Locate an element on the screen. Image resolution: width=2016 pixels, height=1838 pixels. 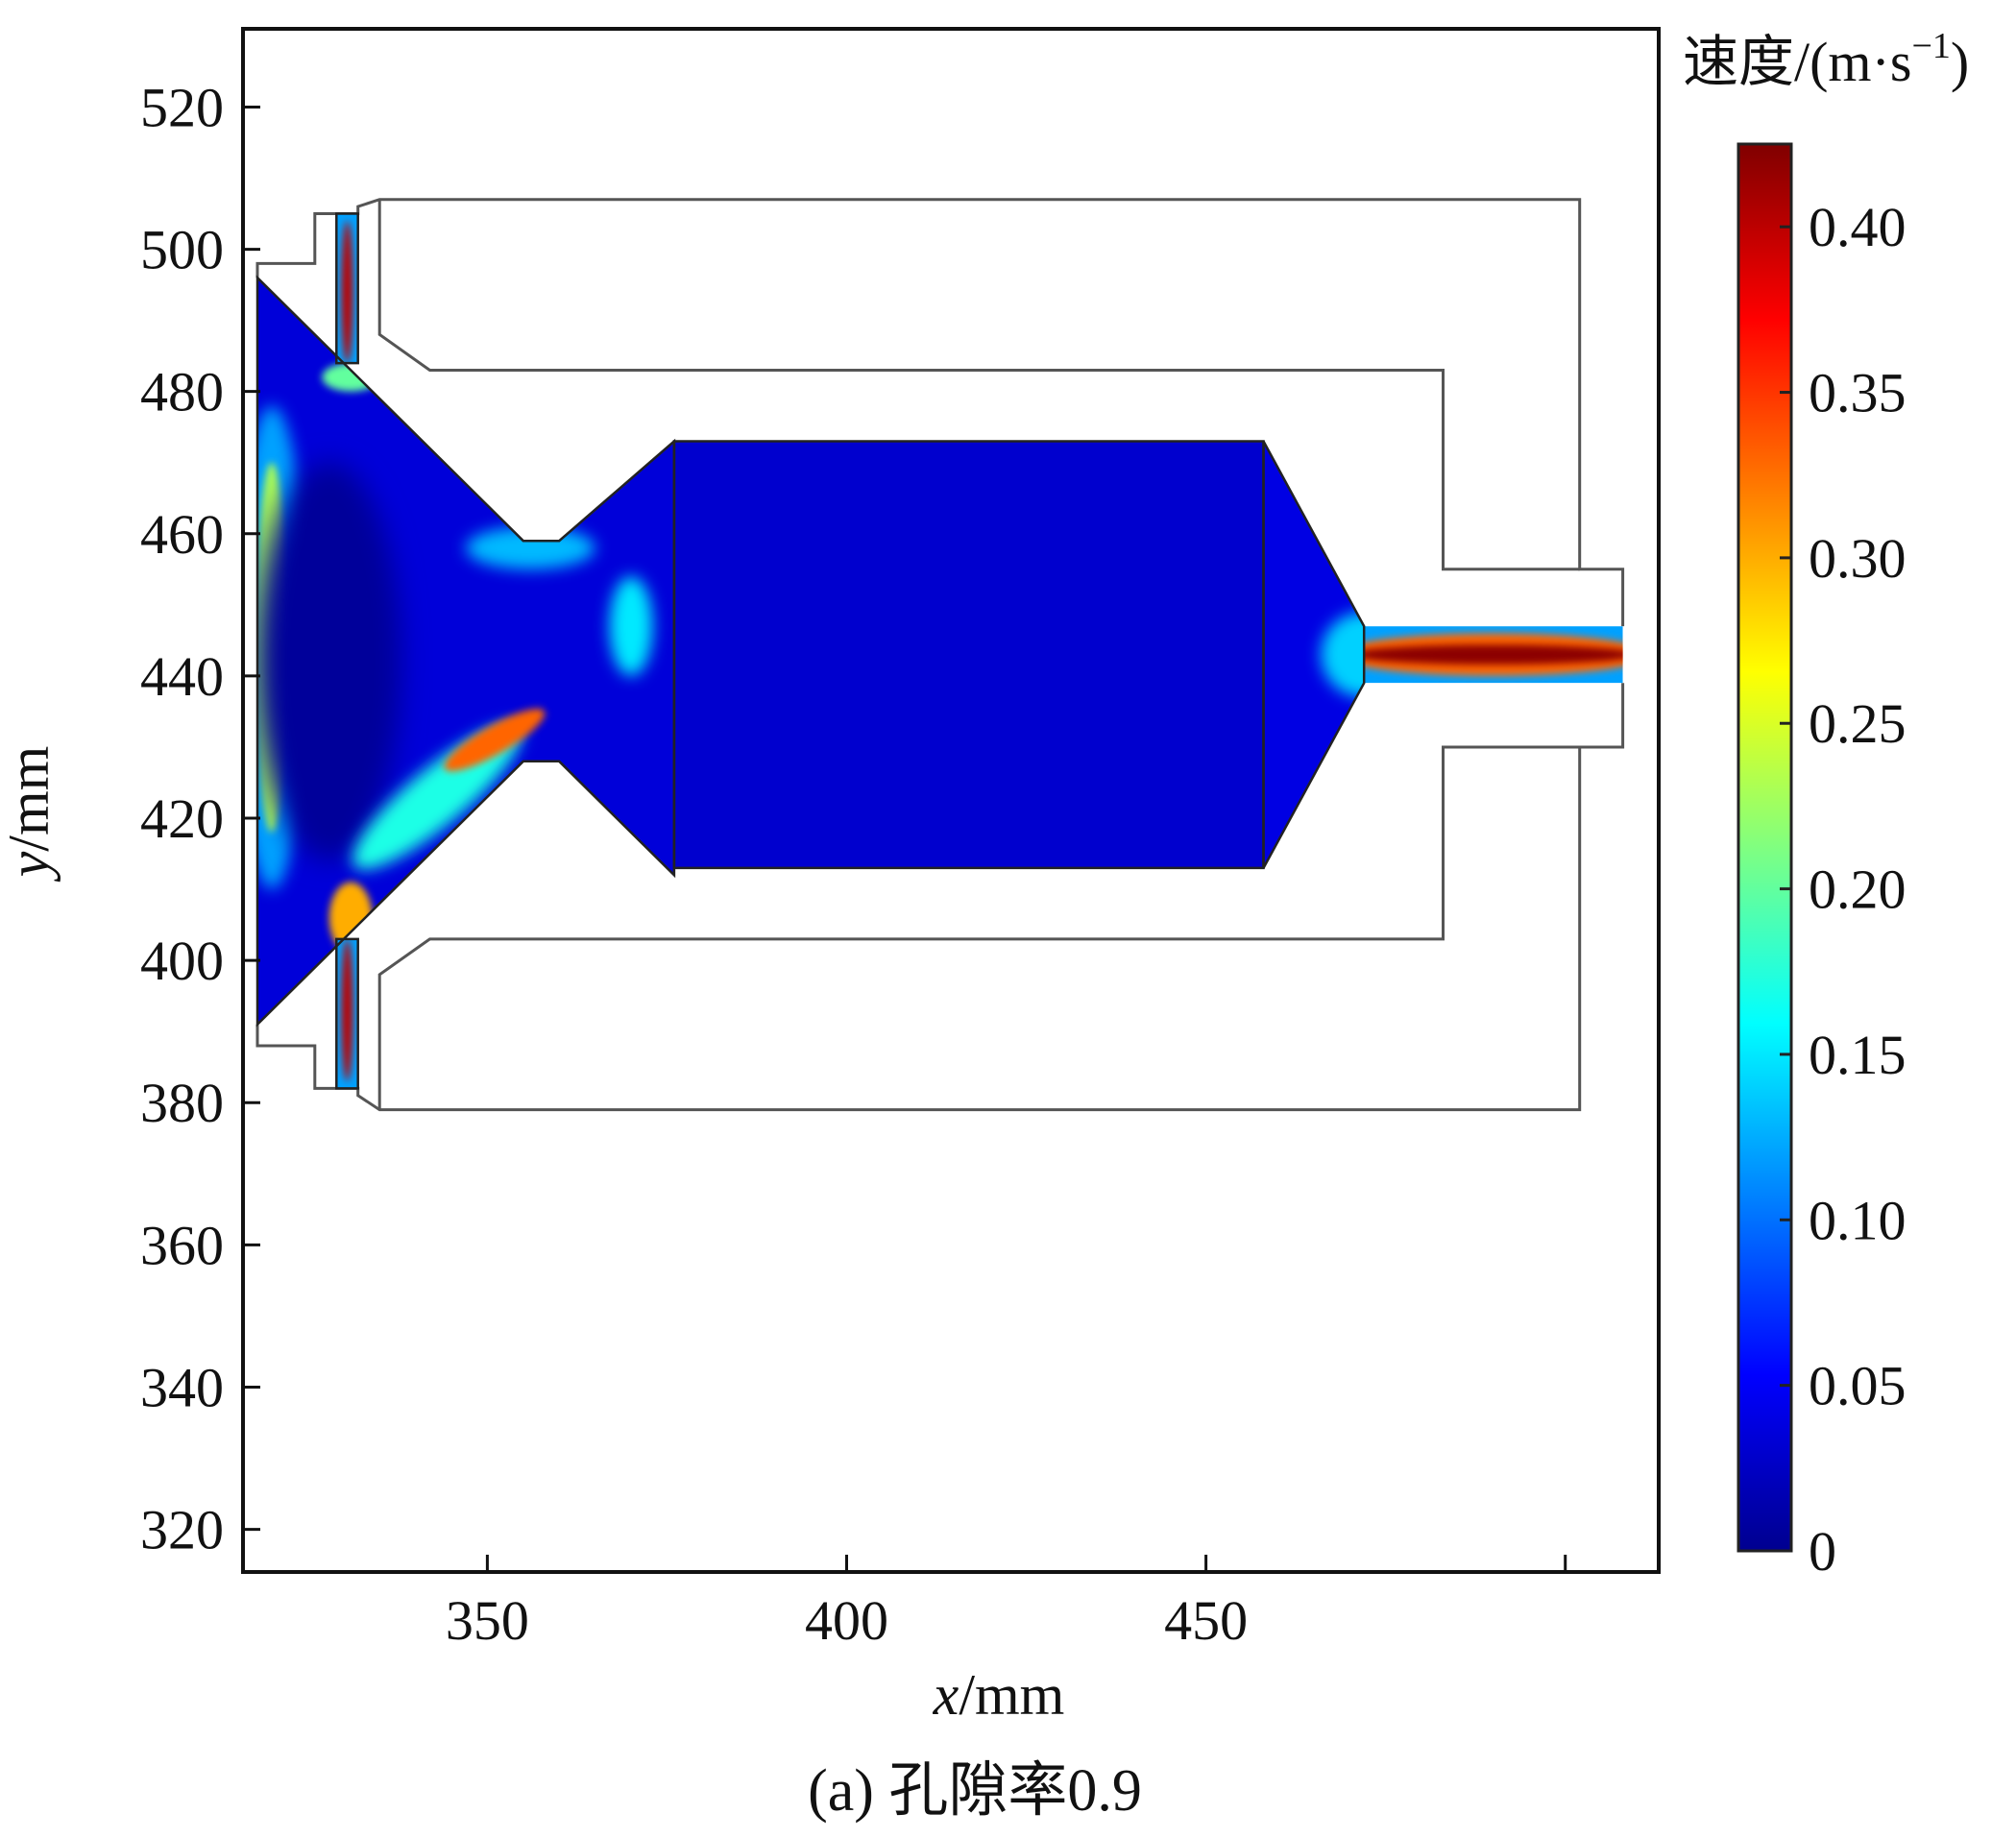
upper-slot-field is located at coordinates (347, 288).